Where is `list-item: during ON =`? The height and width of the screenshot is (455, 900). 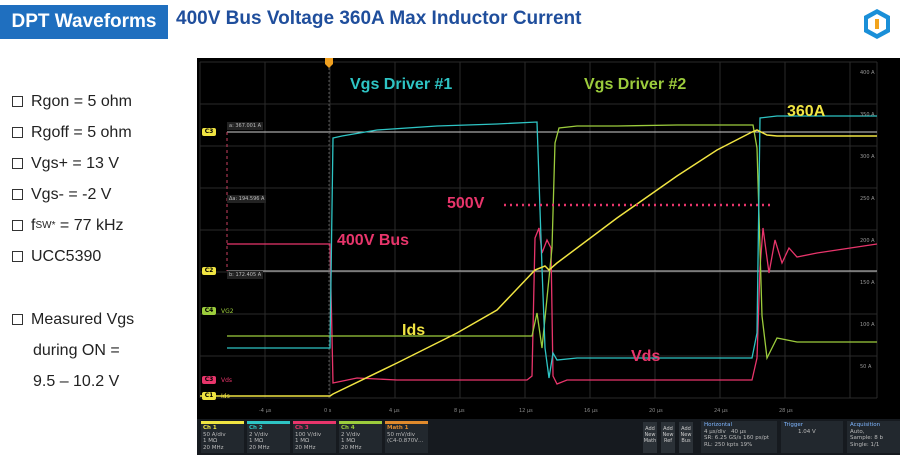 list-item: during ON = is located at coordinates (102, 350).